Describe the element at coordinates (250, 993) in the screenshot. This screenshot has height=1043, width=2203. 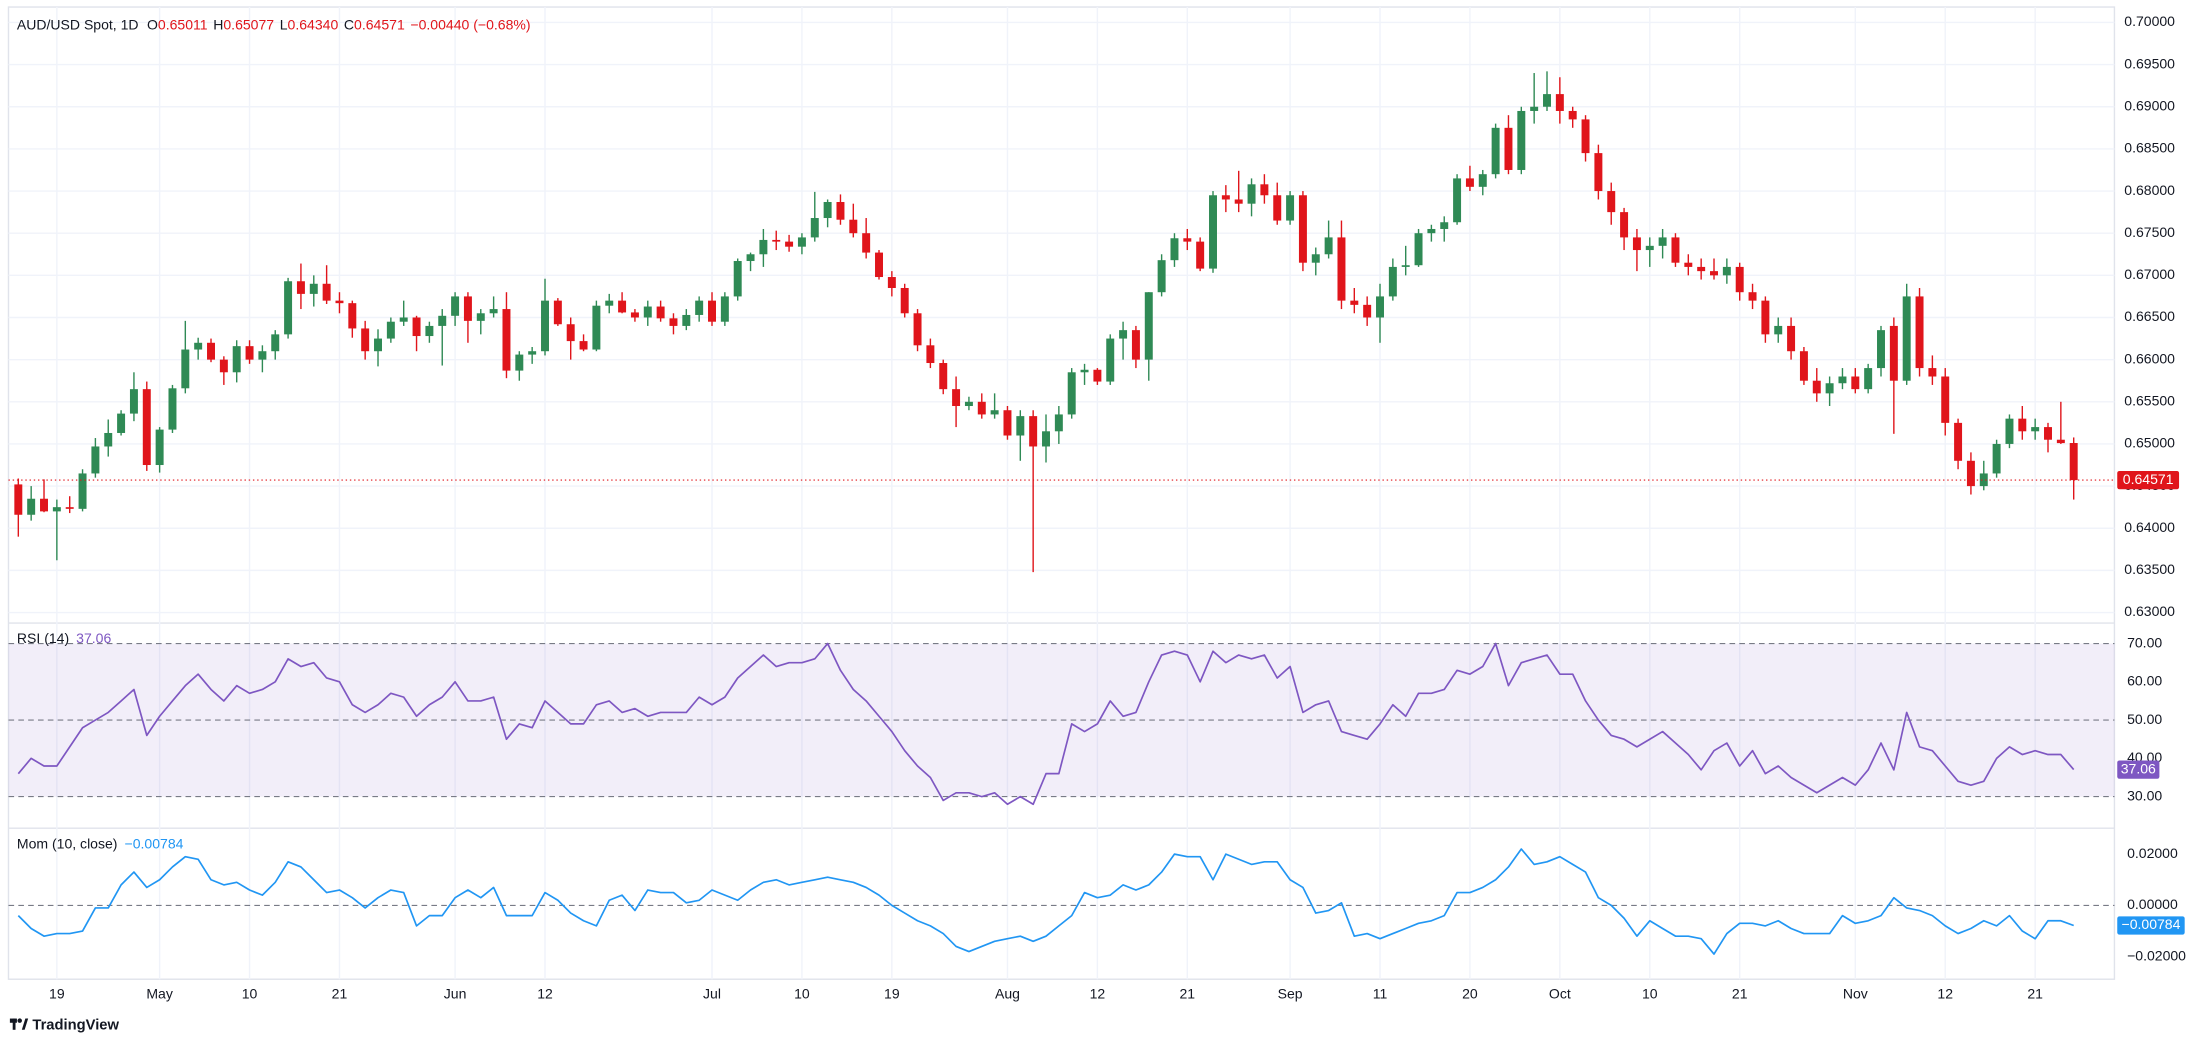
I see `x-tick-label: 10` at that location.